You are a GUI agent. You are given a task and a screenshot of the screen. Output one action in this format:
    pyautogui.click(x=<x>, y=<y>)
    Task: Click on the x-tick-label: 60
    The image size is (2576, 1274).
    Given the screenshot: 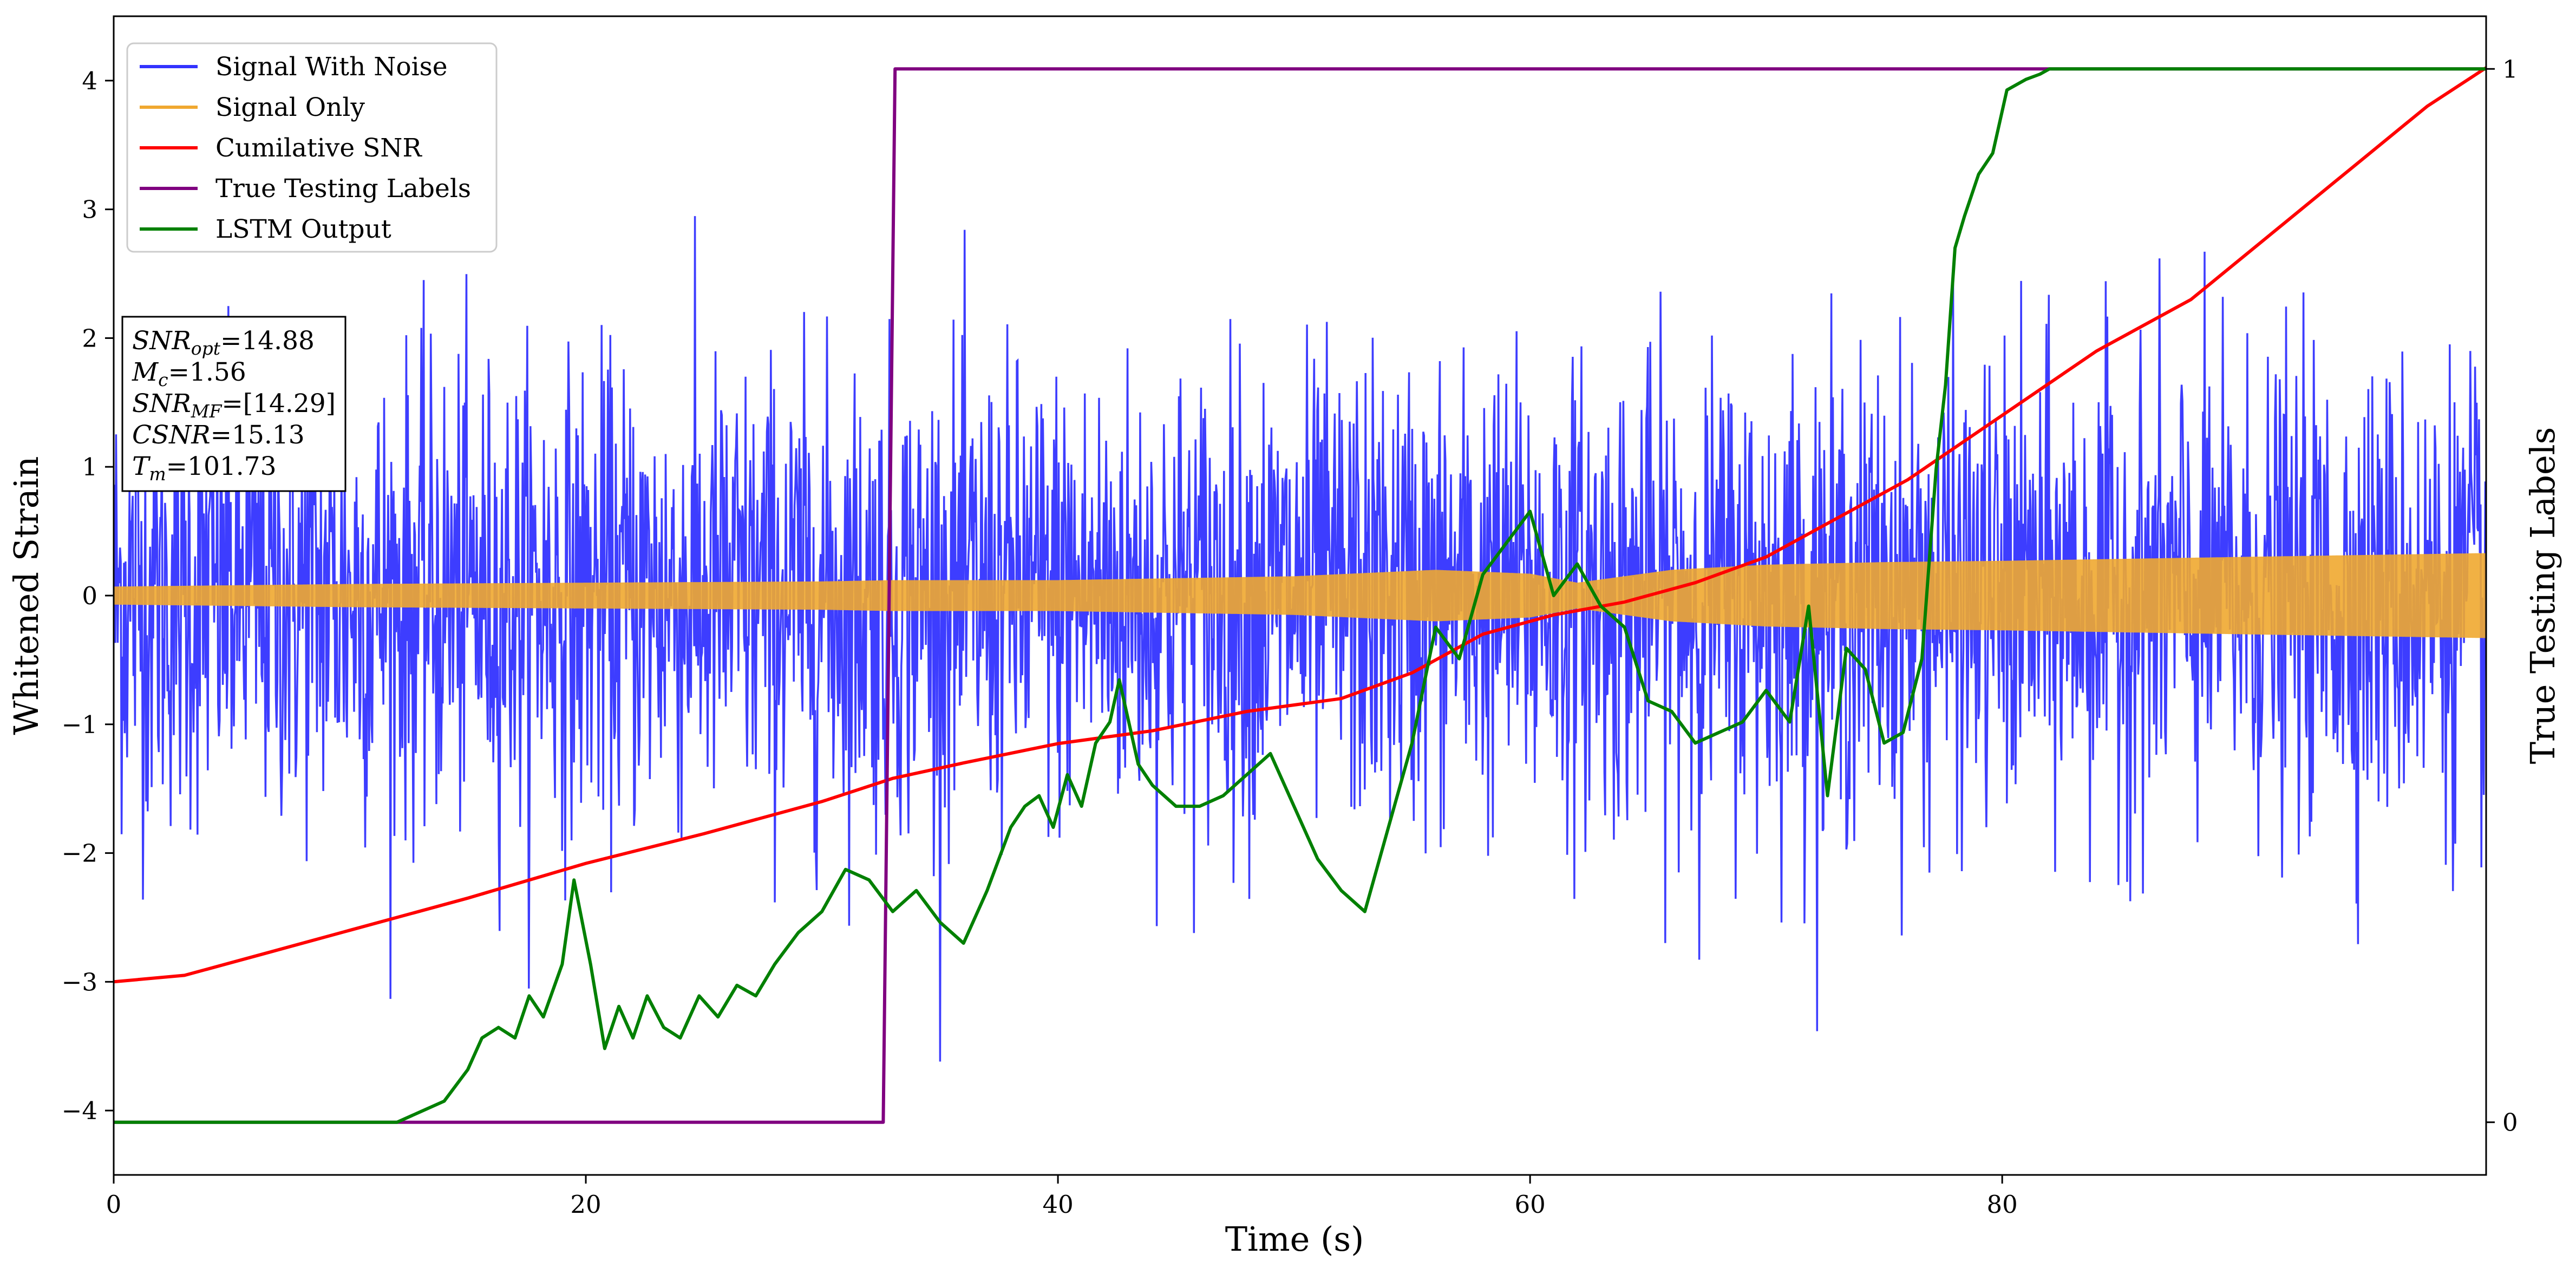 What is the action you would take?
    pyautogui.click(x=1529, y=1204)
    